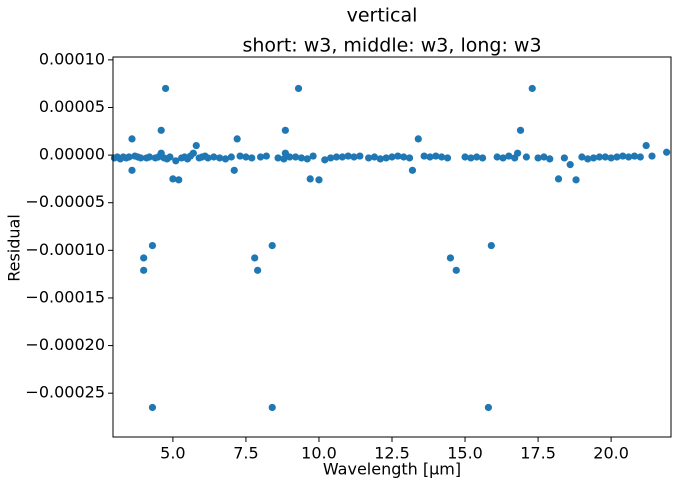 The height and width of the screenshot is (486, 681). Describe the element at coordinates (72, 154) in the screenshot. I see `y-tick-label: 0.00000` at that location.